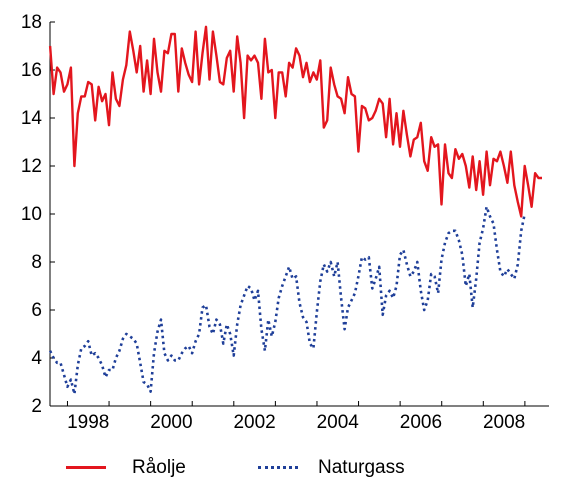  I want to click on y-tick-label: 2, so click(36, 406).